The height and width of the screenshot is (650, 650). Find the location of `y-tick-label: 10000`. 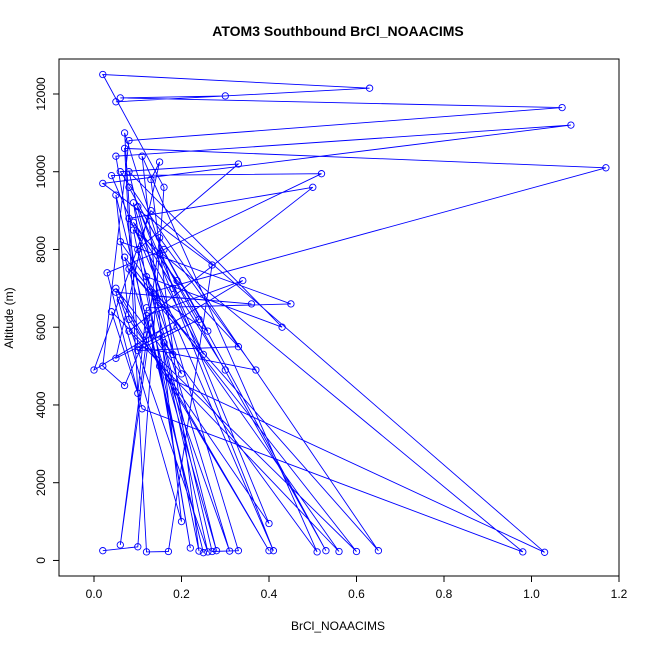

y-tick-label: 10000 is located at coordinates (41, 172).